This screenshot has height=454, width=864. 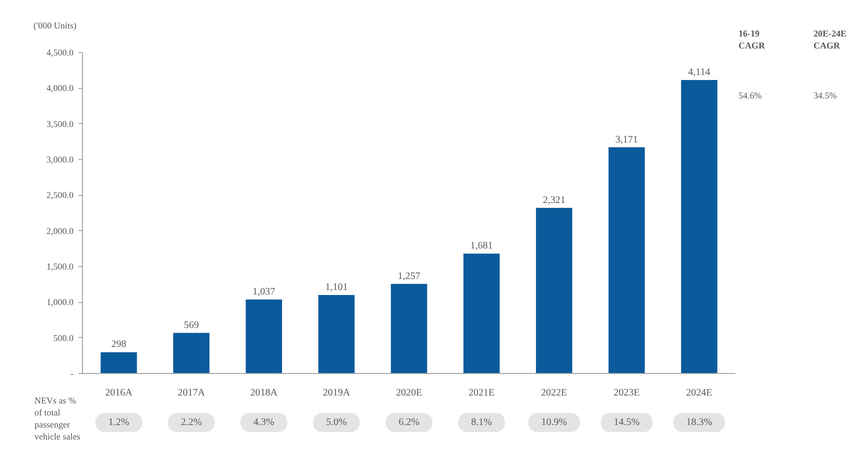 What do you see at coordinates (752, 39) in the screenshot?
I see `text: 16-19 CAGR` at bounding box center [752, 39].